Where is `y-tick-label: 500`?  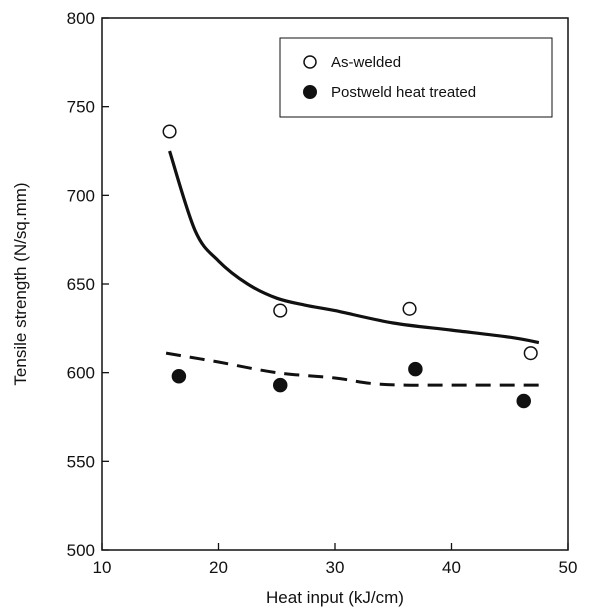
y-tick-label: 500 is located at coordinates (81, 550).